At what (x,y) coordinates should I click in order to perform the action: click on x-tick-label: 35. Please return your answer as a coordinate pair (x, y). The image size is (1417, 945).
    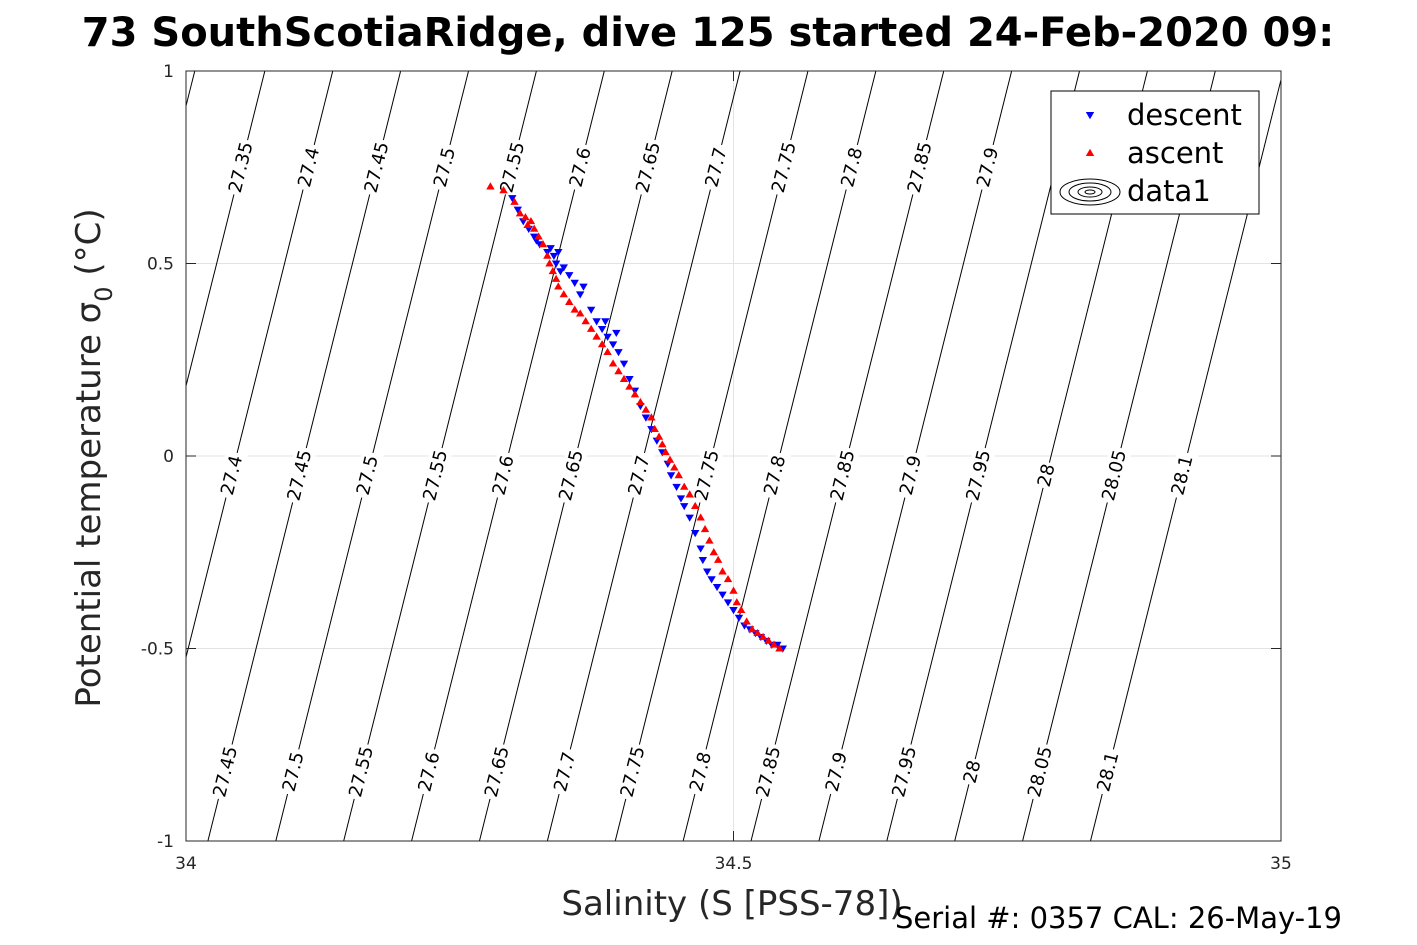
    Looking at the image, I should click on (1281, 864).